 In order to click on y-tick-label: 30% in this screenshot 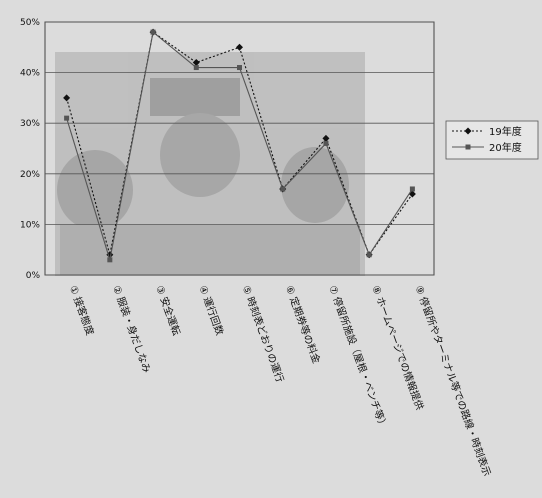, I will do `click(30, 124)`.